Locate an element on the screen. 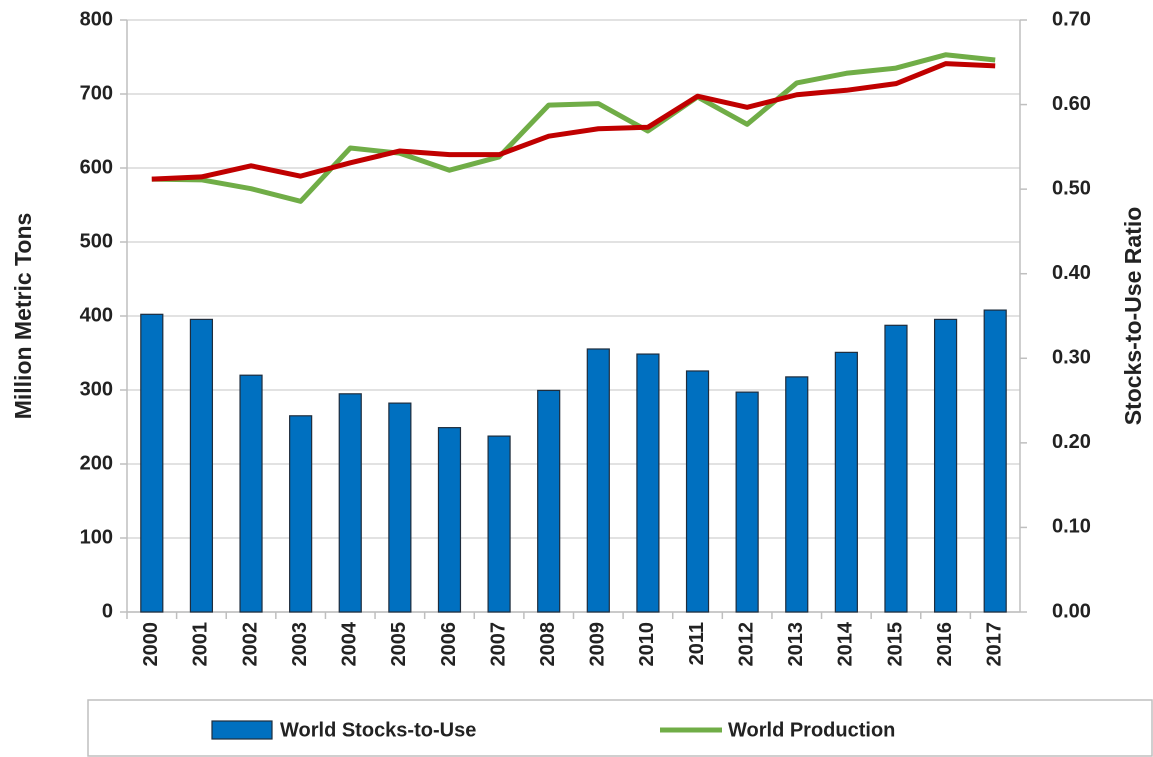 Image resolution: width=1153 pixels, height=757 pixels. y2-tick-label: 0.50 is located at coordinates (1071, 188).